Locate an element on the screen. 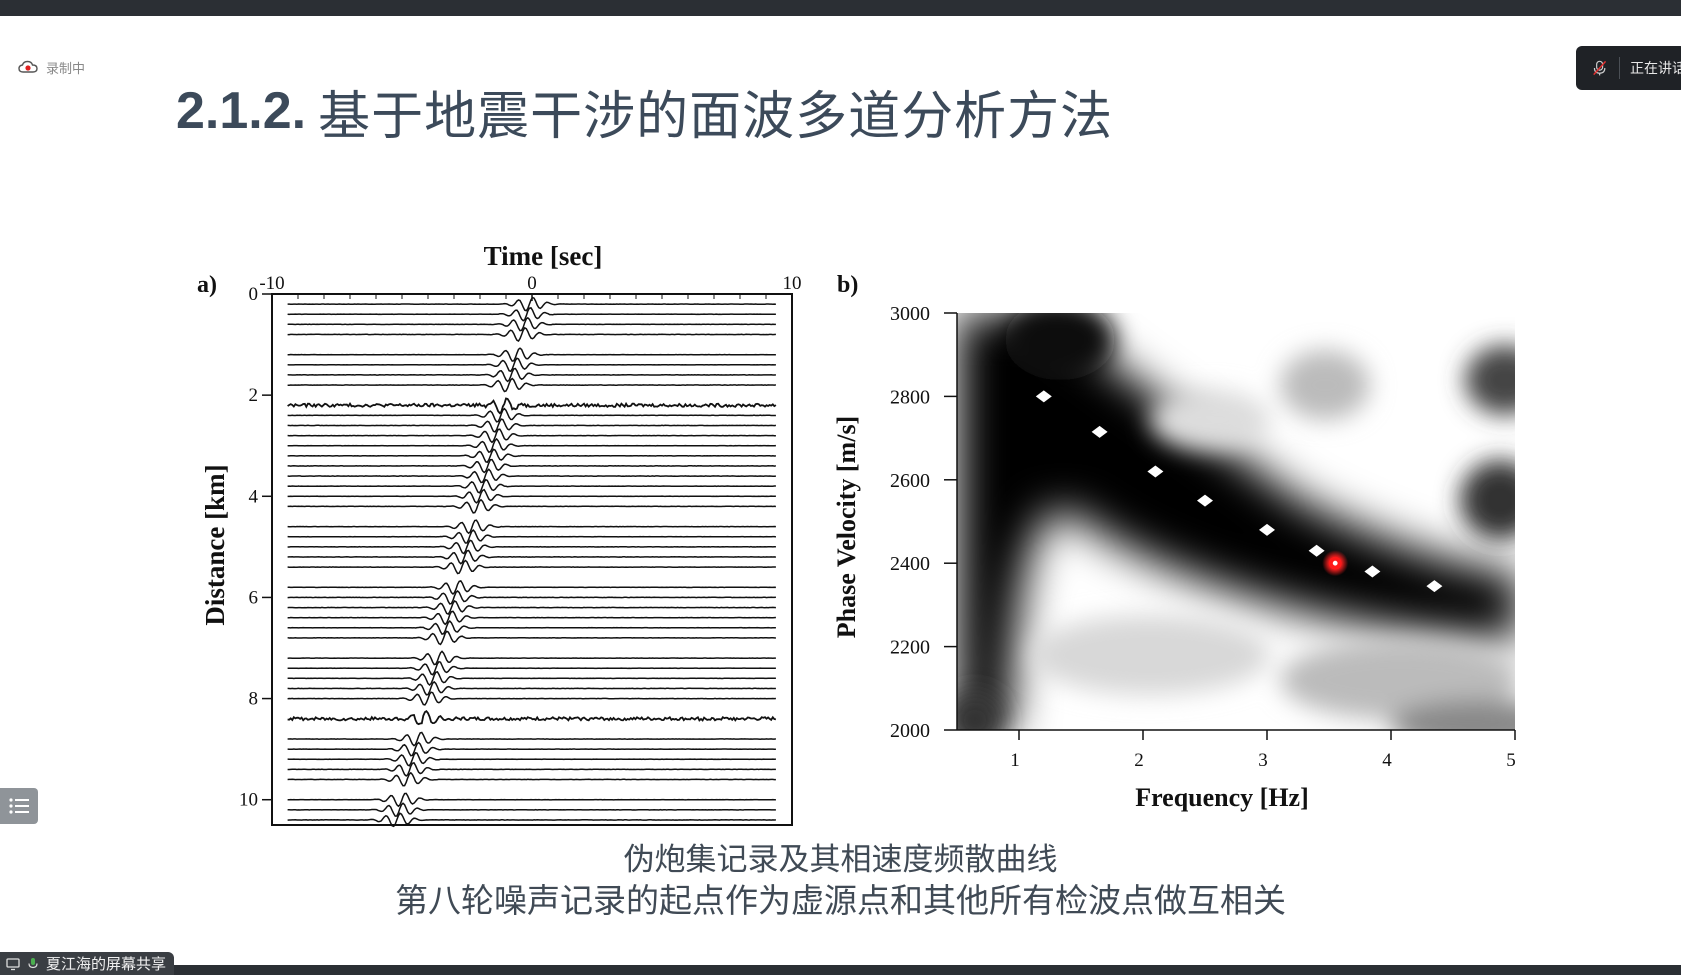 This screenshot has height=975, width=1681. screen-share-icon is located at coordinates (13, 963).